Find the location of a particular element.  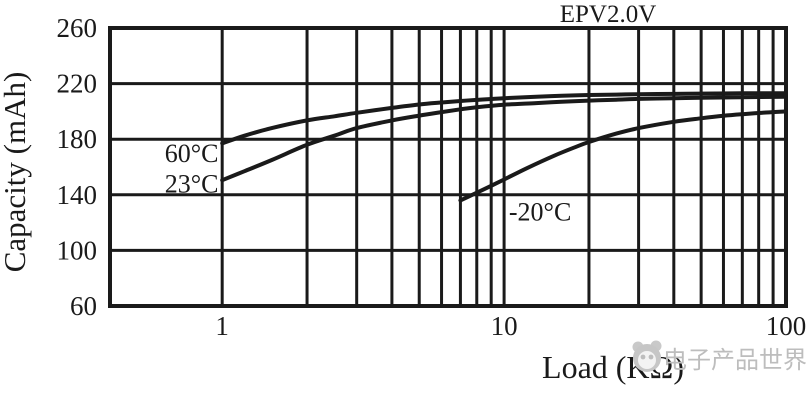

curve-label-23°C: 23°C is located at coordinates (192, 184).